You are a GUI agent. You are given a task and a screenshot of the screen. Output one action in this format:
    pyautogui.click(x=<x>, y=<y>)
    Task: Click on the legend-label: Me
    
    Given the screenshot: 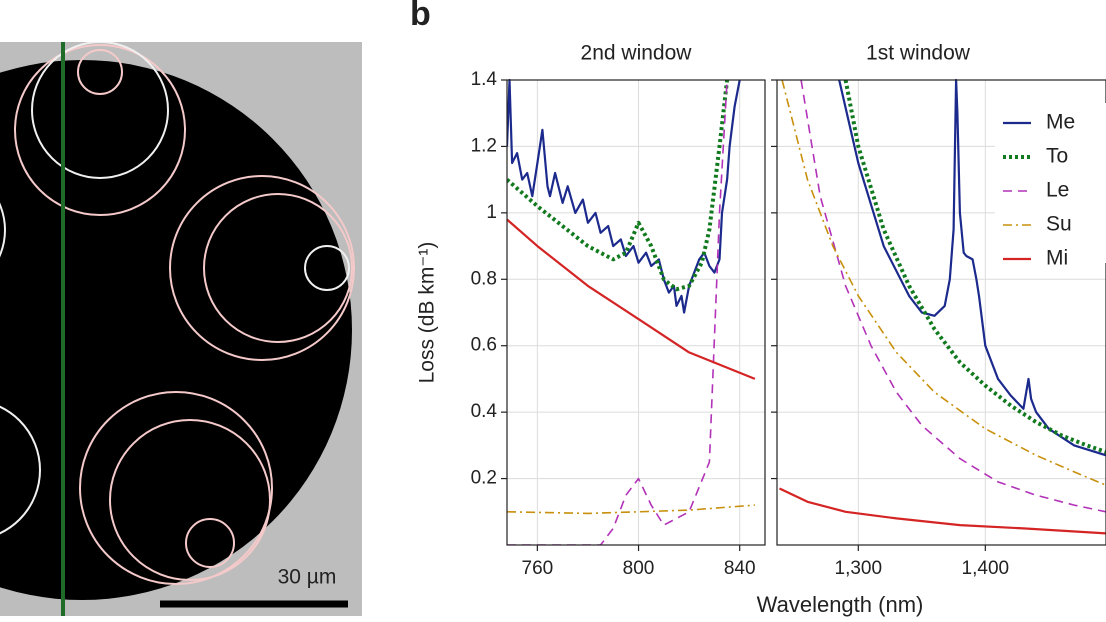 What is the action you would take?
    pyautogui.click(x=1060, y=122)
    